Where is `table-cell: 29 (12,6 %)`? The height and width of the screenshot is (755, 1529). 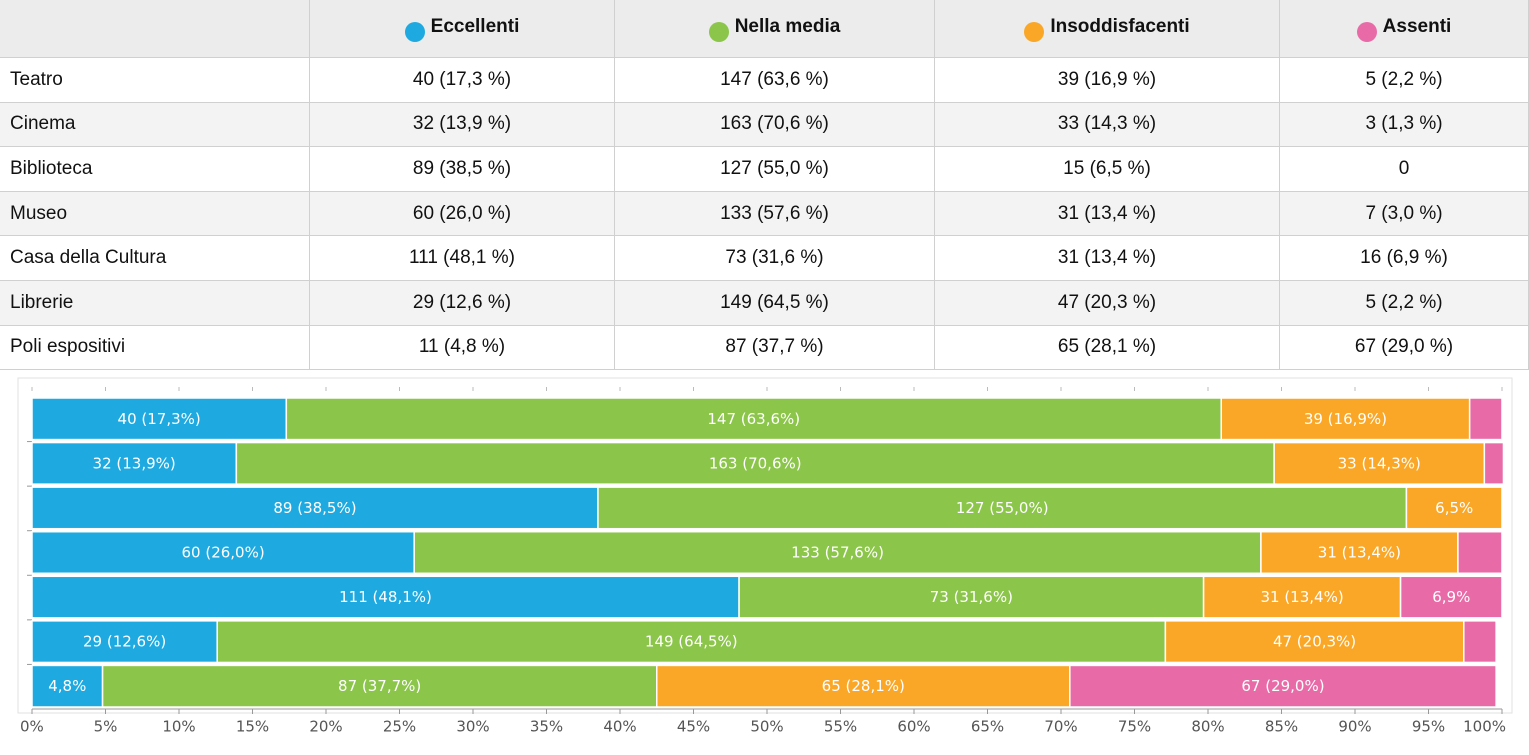 table-cell: 29 (12,6 %) is located at coordinates (462, 303).